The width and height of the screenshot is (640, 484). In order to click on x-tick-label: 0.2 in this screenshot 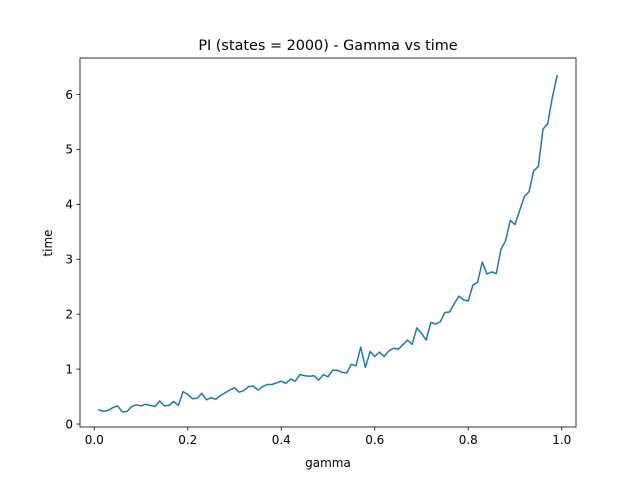, I will do `click(187, 440)`.